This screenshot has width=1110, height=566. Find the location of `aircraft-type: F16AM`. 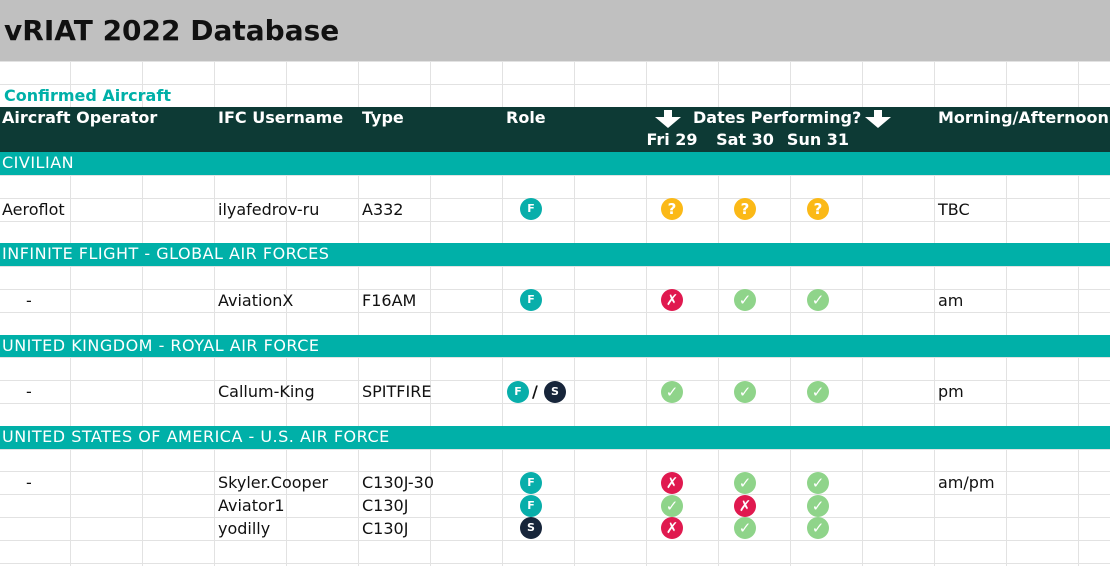

aircraft-type: F16AM is located at coordinates (389, 300).